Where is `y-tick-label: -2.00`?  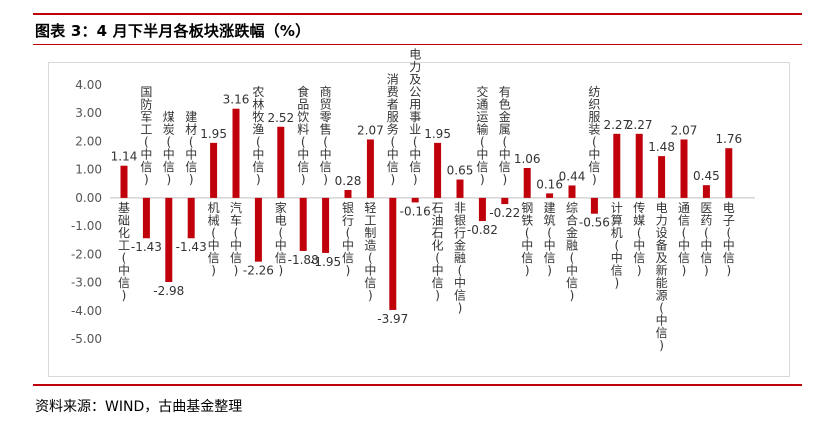 y-tick-label: -2.00 is located at coordinates (86, 254).